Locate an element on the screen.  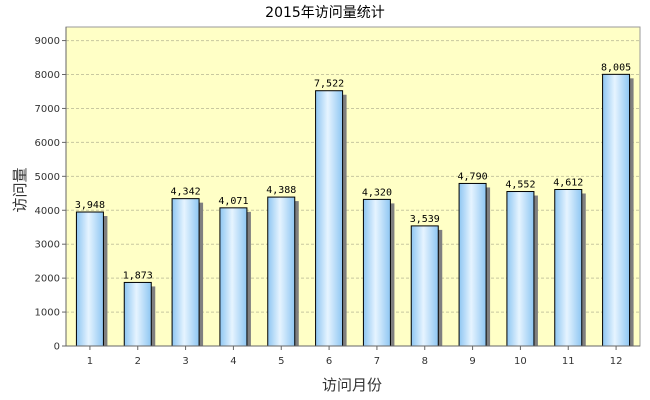
y-tick-label: 5000 is located at coordinates (47, 177).